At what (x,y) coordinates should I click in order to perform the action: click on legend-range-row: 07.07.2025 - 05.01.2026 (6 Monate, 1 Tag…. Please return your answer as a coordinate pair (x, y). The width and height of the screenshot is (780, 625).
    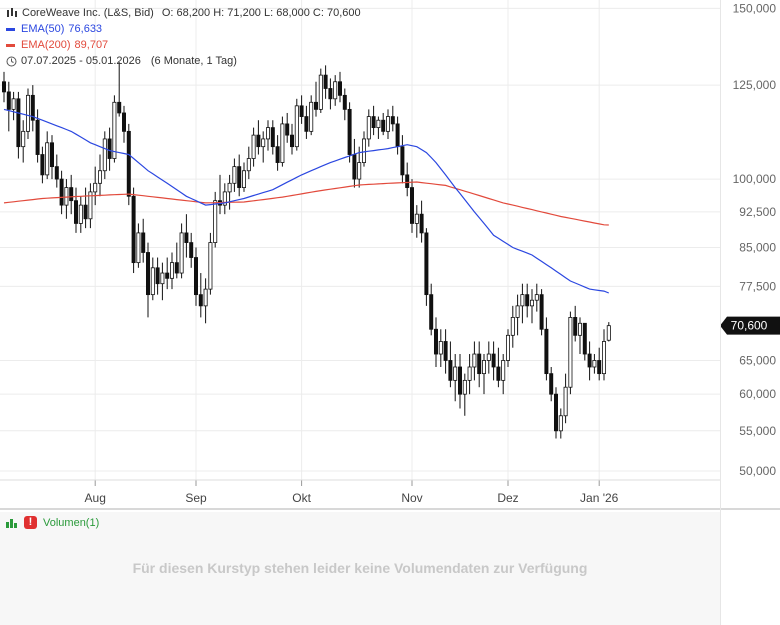
    Looking at the image, I should click on (183, 61).